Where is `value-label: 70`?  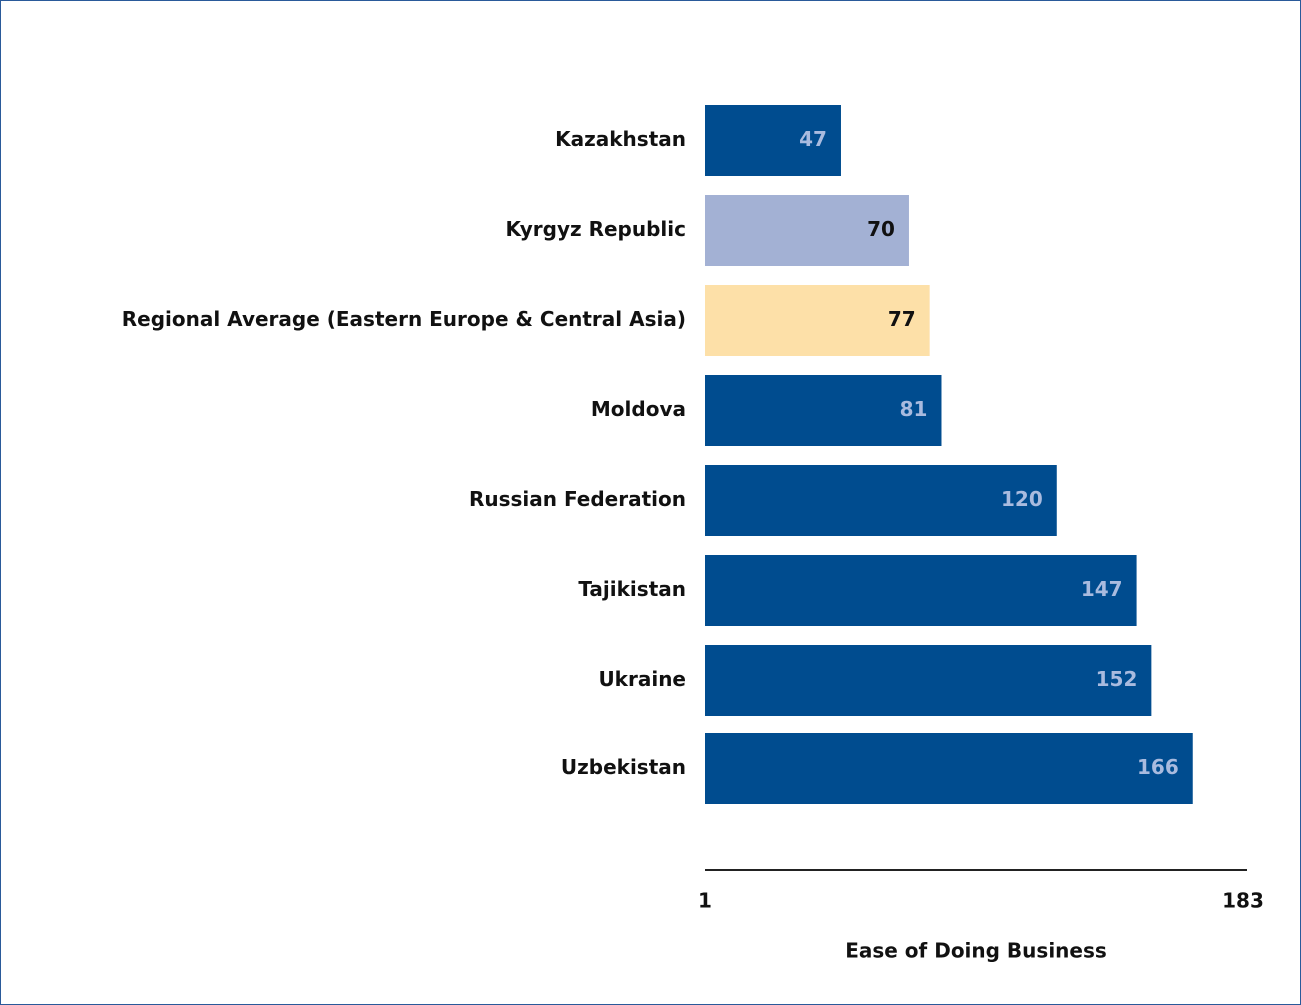
value-label: 70 is located at coordinates (881, 229).